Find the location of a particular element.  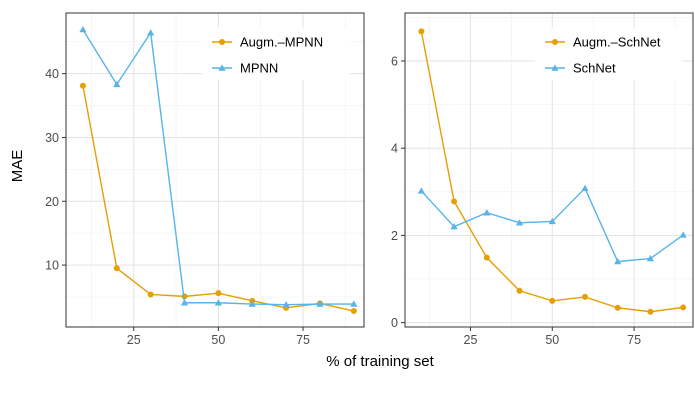

legend: Augm.–MPNN MPNN is located at coordinates (276, 54).